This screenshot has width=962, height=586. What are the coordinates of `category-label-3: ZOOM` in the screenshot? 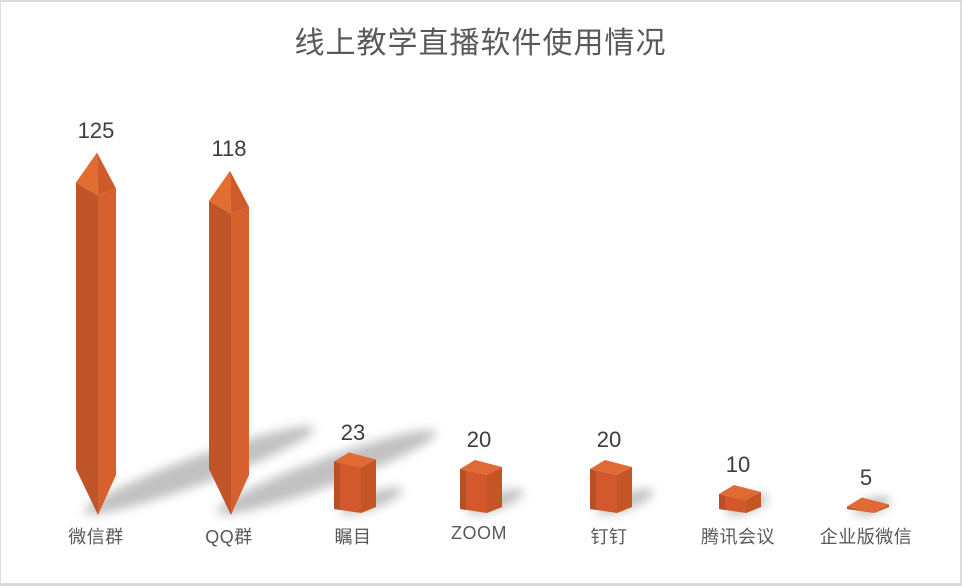 It's located at (479, 533).